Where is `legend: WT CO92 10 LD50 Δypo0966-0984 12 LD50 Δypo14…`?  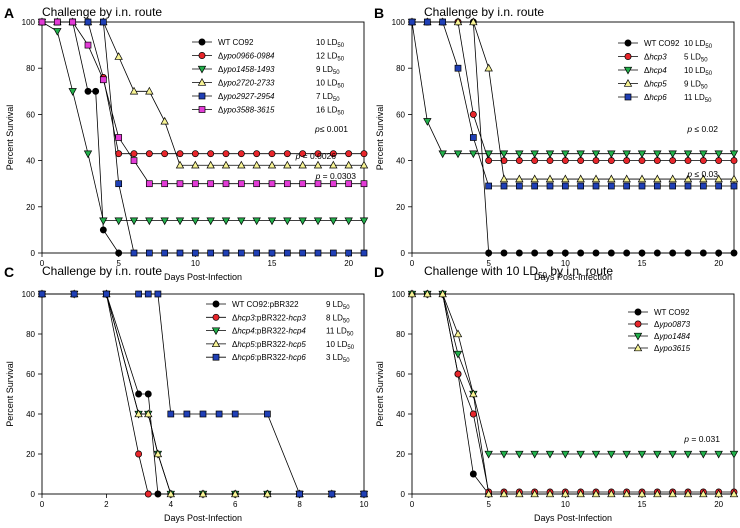
legend: WT CO92 10 LD50 Δypo0966-0984 12 LD50 Δypo14… is located at coordinates (268, 77).